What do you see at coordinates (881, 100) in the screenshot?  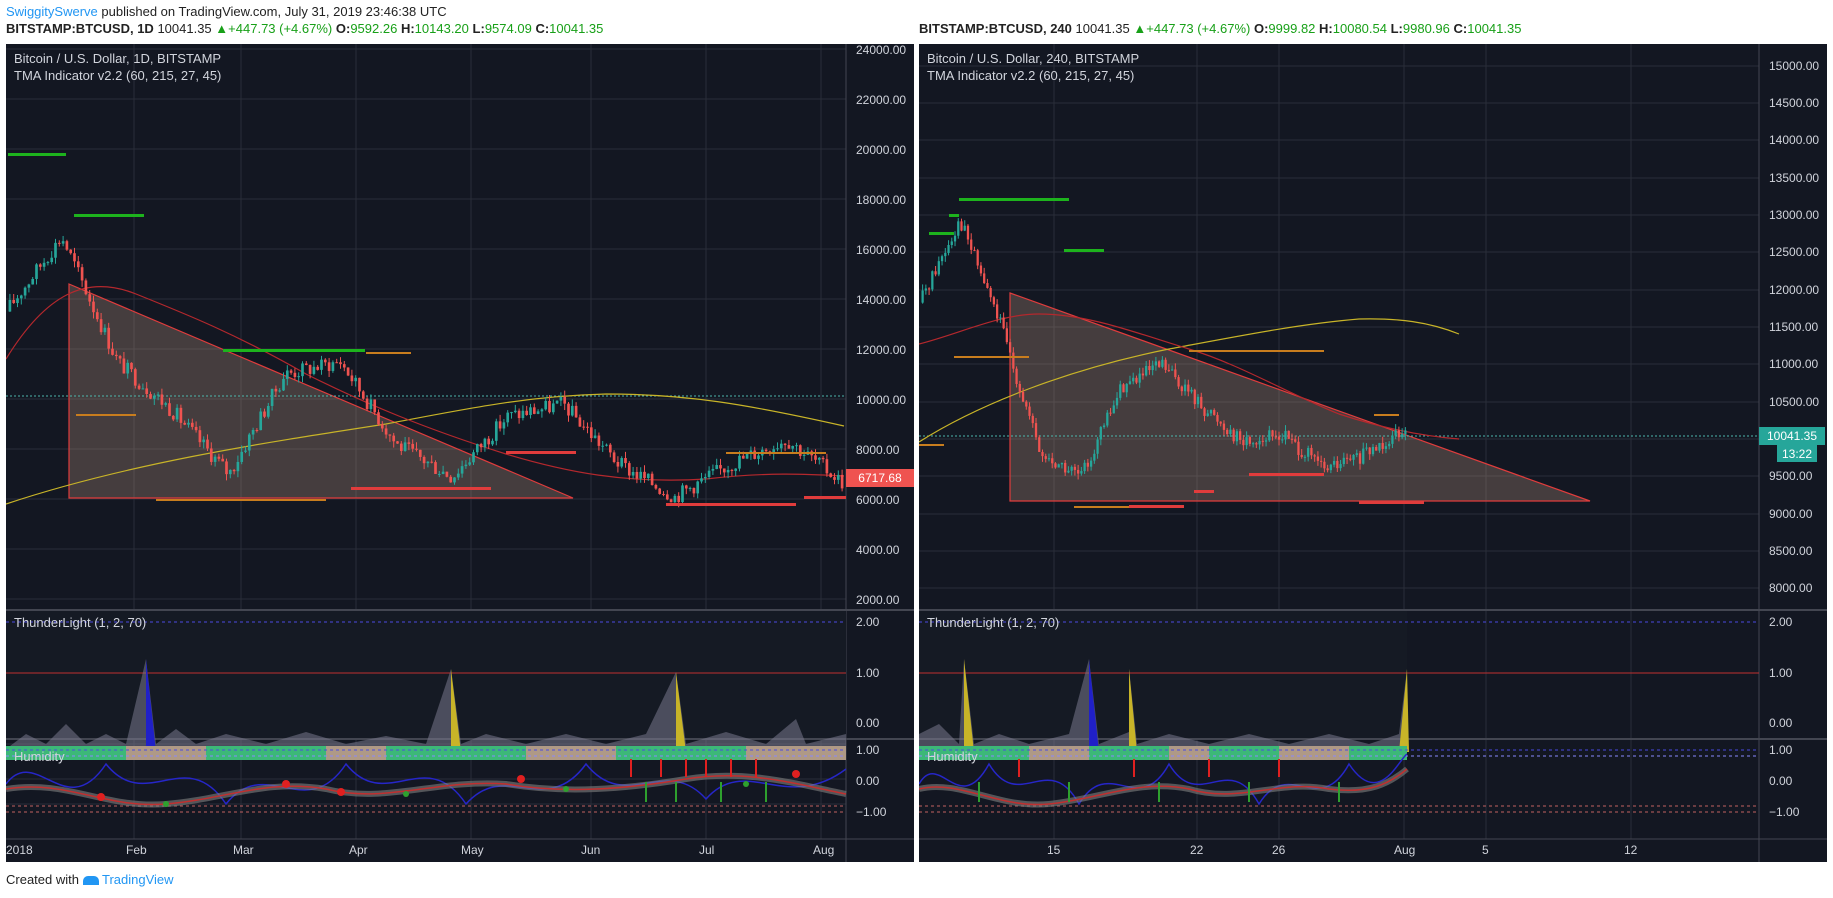 I see `price-tick: 22000.00` at bounding box center [881, 100].